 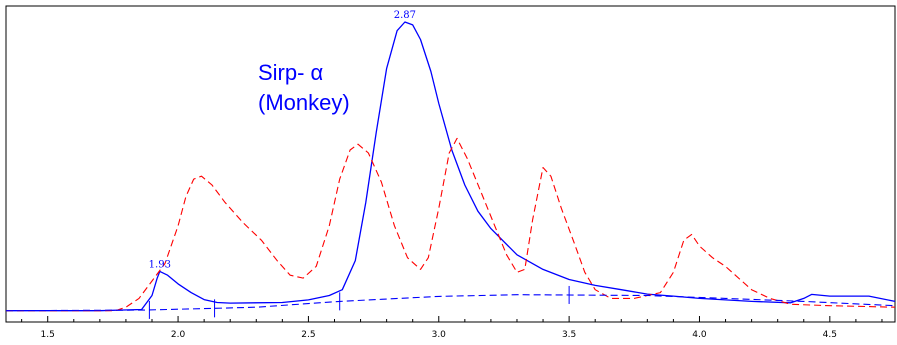 I want to click on x-tick-label: 2.5, so click(x=308, y=335).